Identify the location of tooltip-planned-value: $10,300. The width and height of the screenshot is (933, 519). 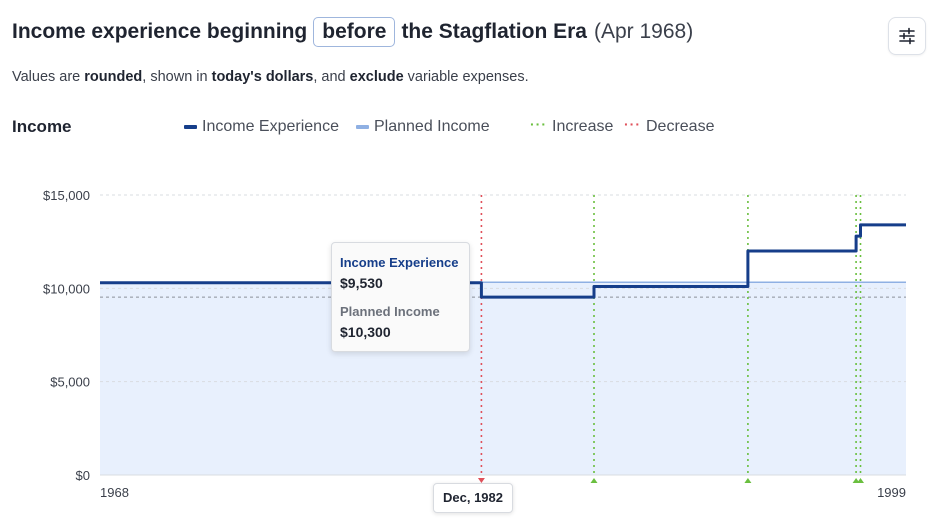
(365, 332).